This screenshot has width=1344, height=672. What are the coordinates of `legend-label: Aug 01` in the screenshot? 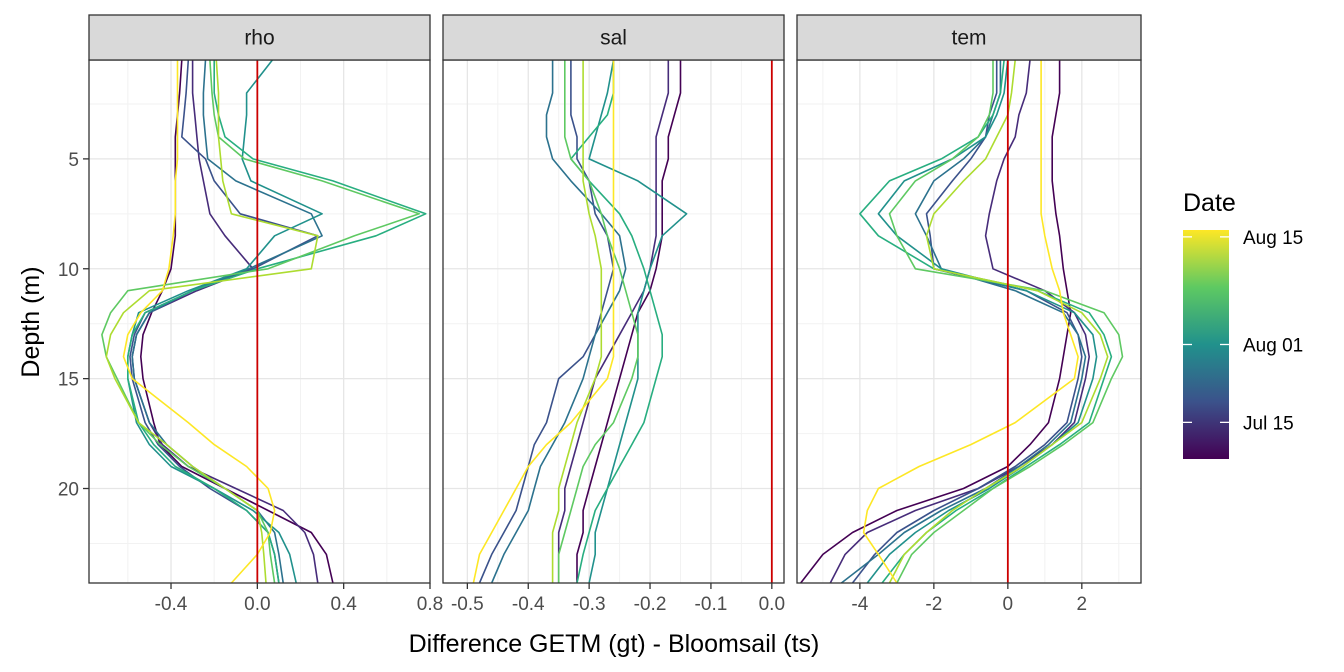 It's located at (1273, 346).